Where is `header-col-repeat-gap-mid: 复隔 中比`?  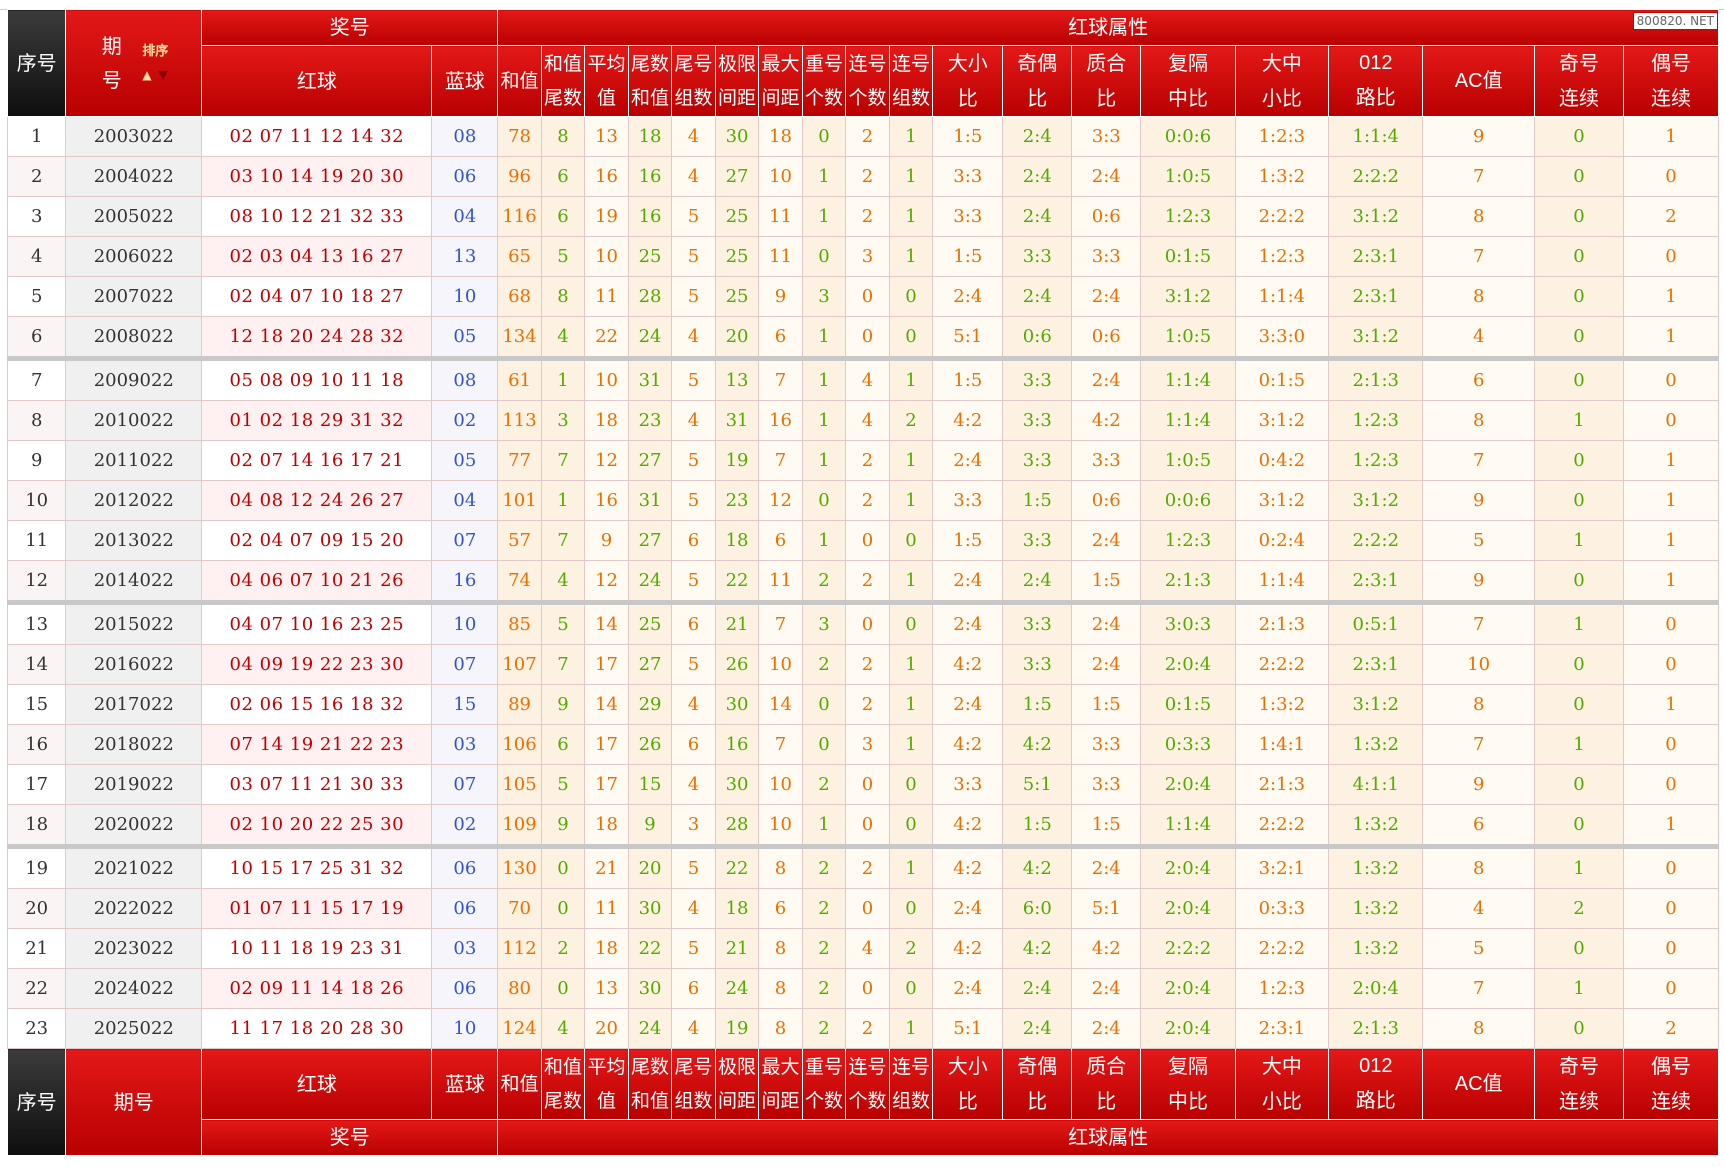 header-col-repeat-gap-mid: 复隔 中比 is located at coordinates (1188, 81).